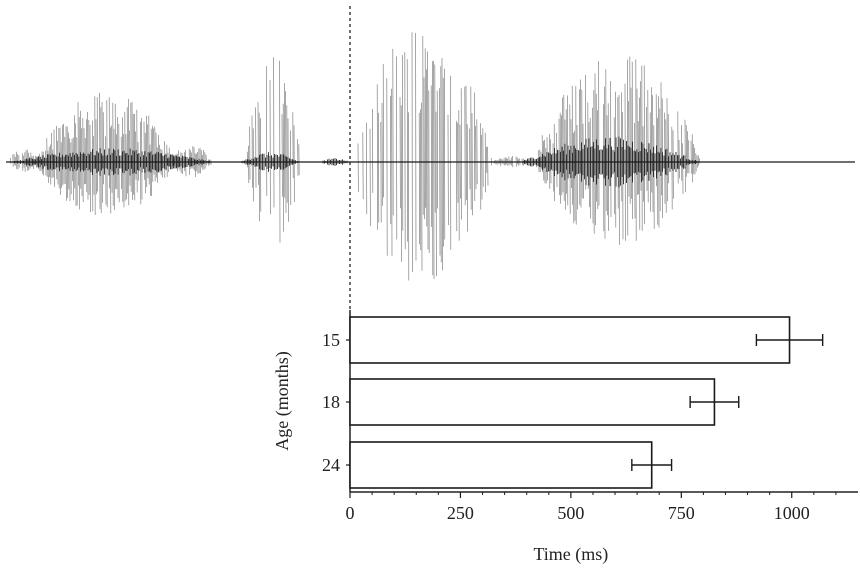  I want to click on x-tick-label: 250, so click(460, 513).